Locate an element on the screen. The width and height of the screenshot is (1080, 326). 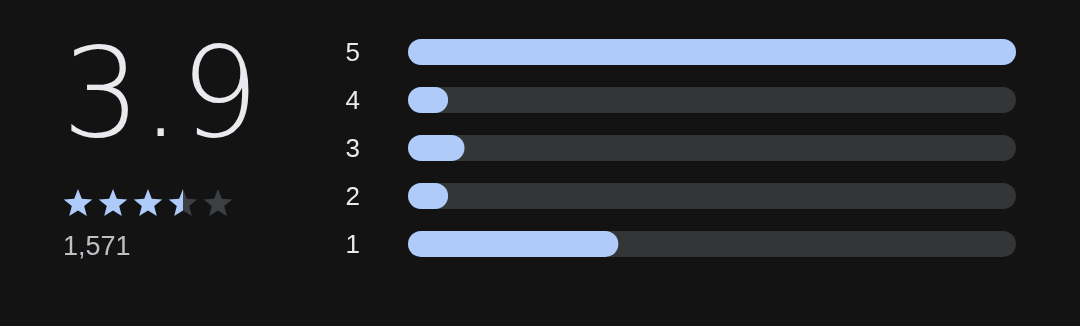
y-tick-label: 1 is located at coordinates (352, 244).